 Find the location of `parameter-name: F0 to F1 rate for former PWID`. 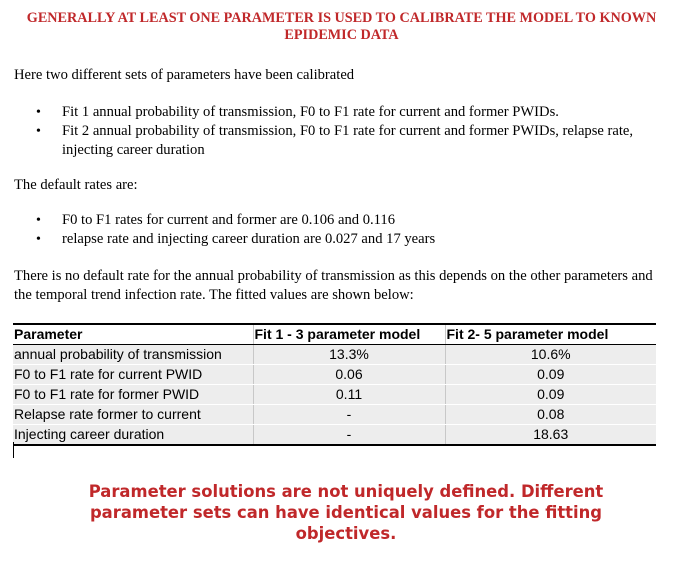

parameter-name: F0 to F1 rate for former PWID is located at coordinates (133, 394).